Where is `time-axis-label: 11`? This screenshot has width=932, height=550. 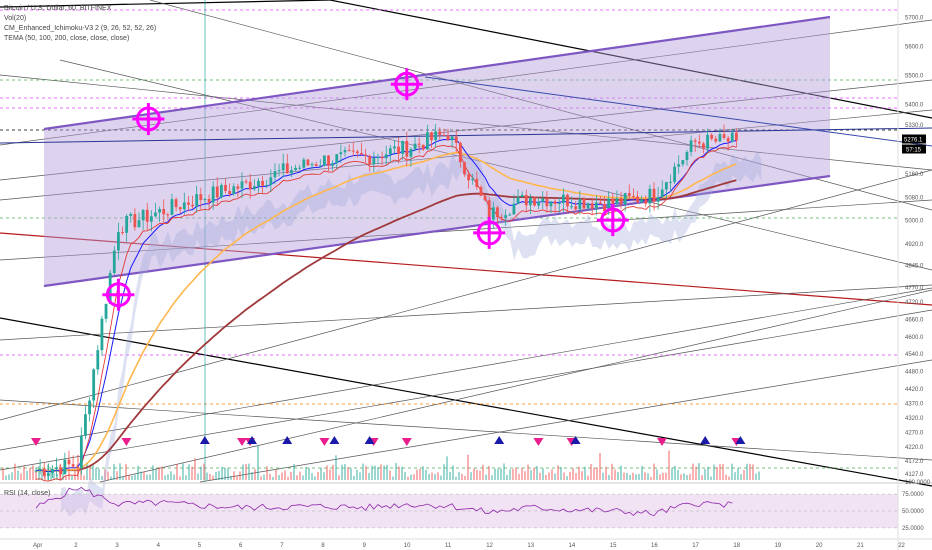 time-axis-label: 11 is located at coordinates (448, 546).